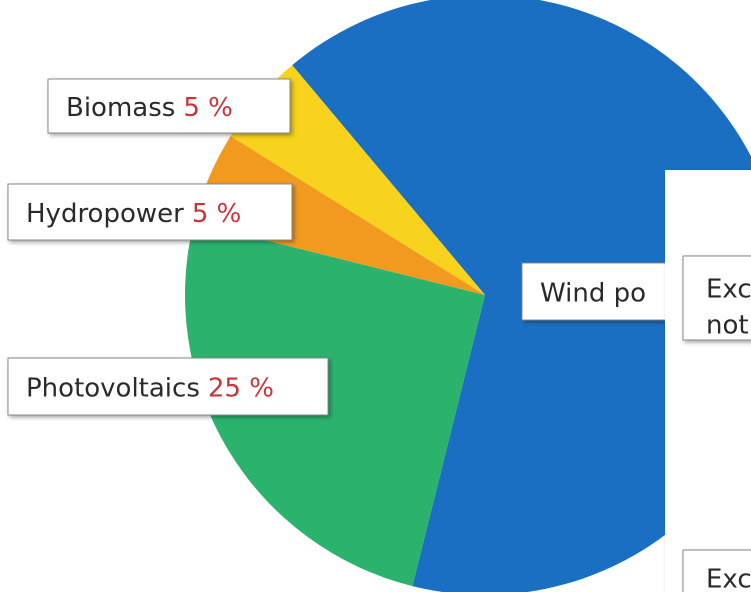 Image resolution: width=751 pixels, height=592 pixels. I want to click on category-name: Wind po, so click(593, 293).